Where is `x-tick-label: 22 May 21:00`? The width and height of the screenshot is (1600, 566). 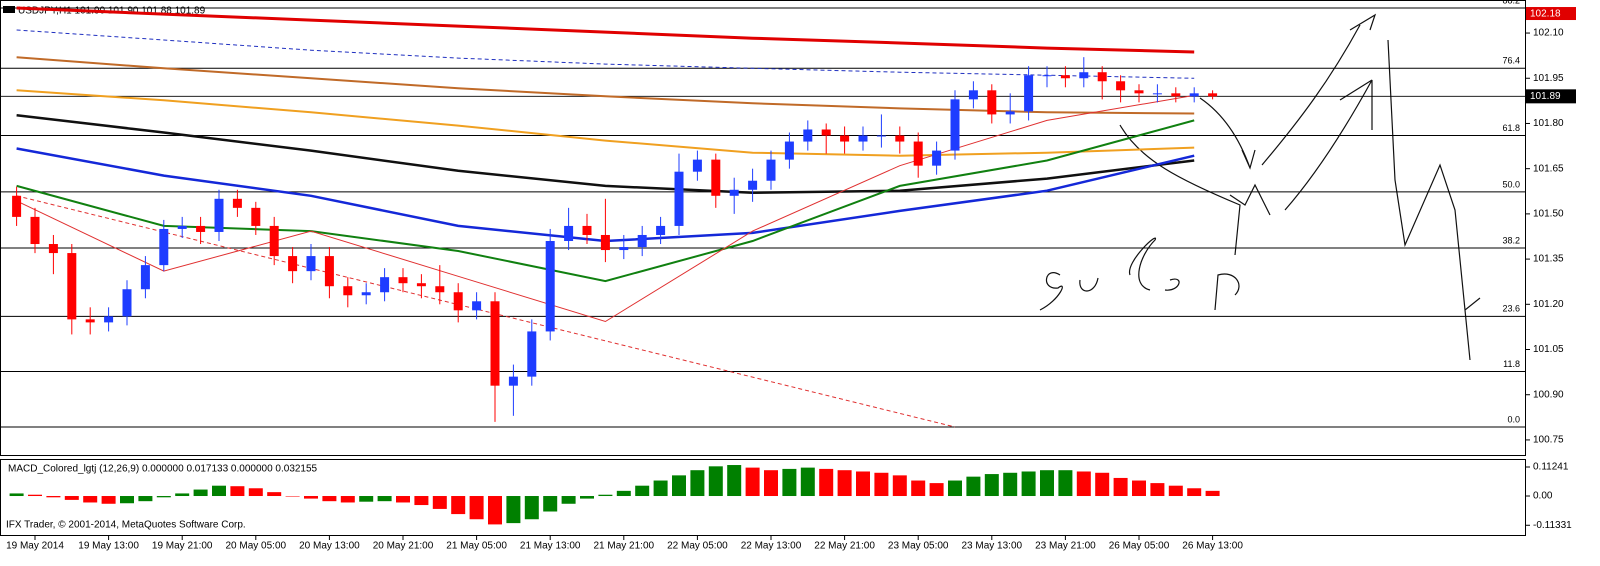
x-tick-label: 22 May 21:00 is located at coordinates (844, 546).